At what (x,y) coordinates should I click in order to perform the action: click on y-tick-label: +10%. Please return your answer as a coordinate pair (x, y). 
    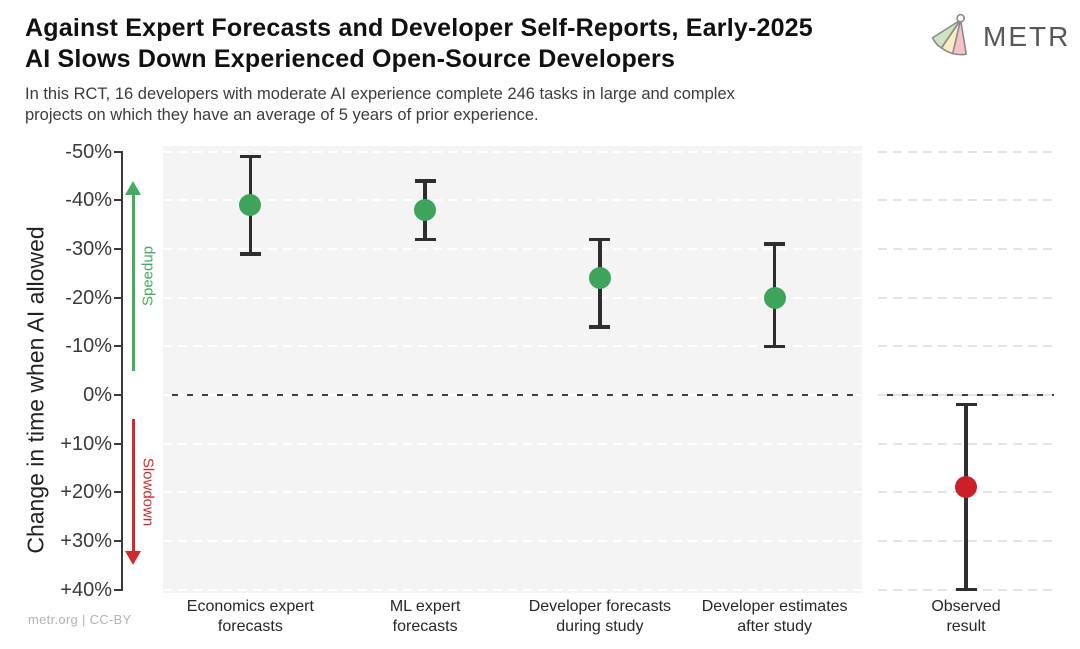
    Looking at the image, I should click on (86, 443).